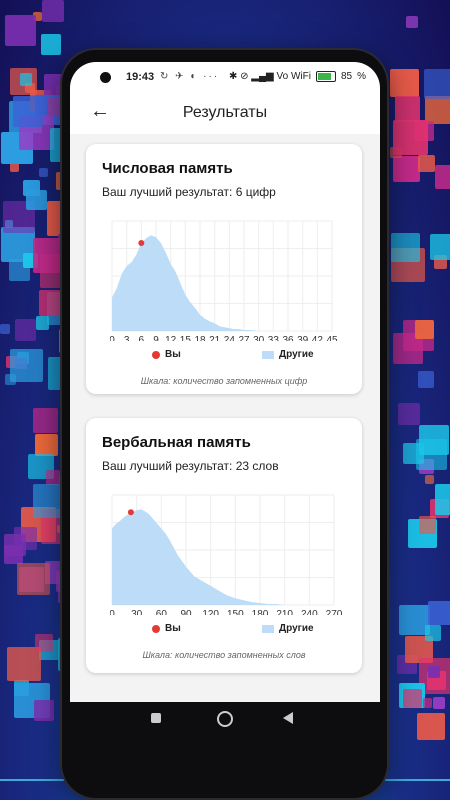 This screenshot has height=800, width=450. I want to click on x-tick-label: 27, so click(244, 338).